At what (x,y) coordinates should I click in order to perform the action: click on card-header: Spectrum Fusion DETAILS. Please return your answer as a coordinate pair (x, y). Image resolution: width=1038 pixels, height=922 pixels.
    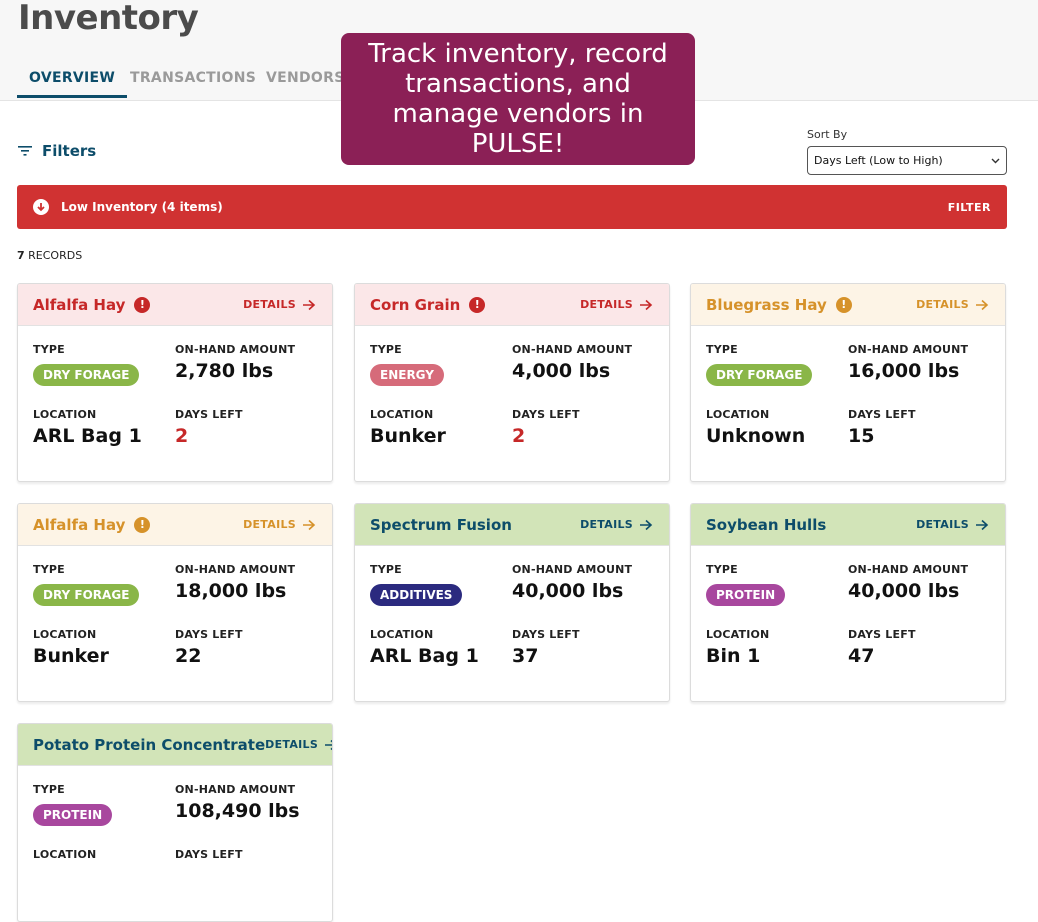
    Looking at the image, I should click on (512, 525).